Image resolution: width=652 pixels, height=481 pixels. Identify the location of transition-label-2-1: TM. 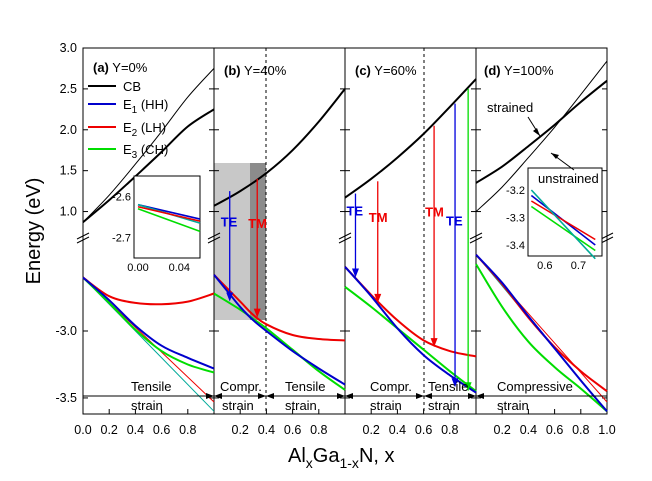
(378, 217).